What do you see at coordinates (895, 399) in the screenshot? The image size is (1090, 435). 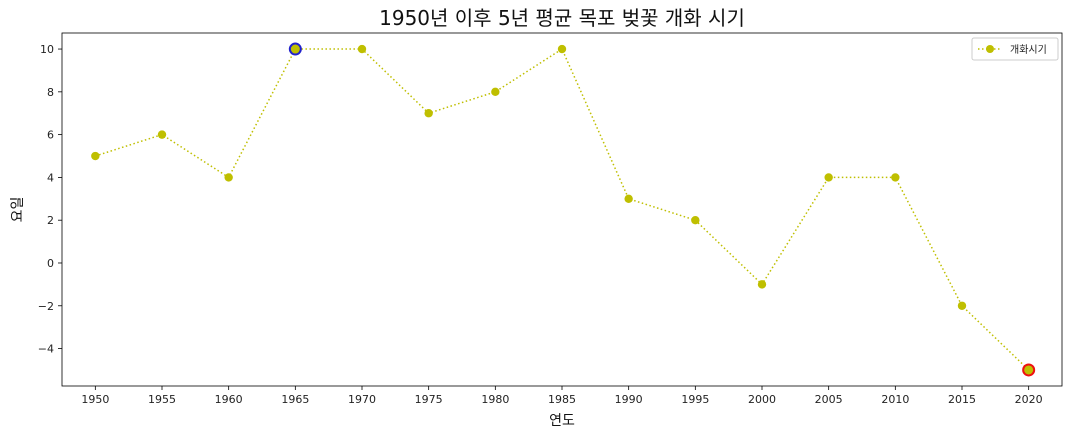 I see `x-tick-label: 2010` at bounding box center [895, 399].